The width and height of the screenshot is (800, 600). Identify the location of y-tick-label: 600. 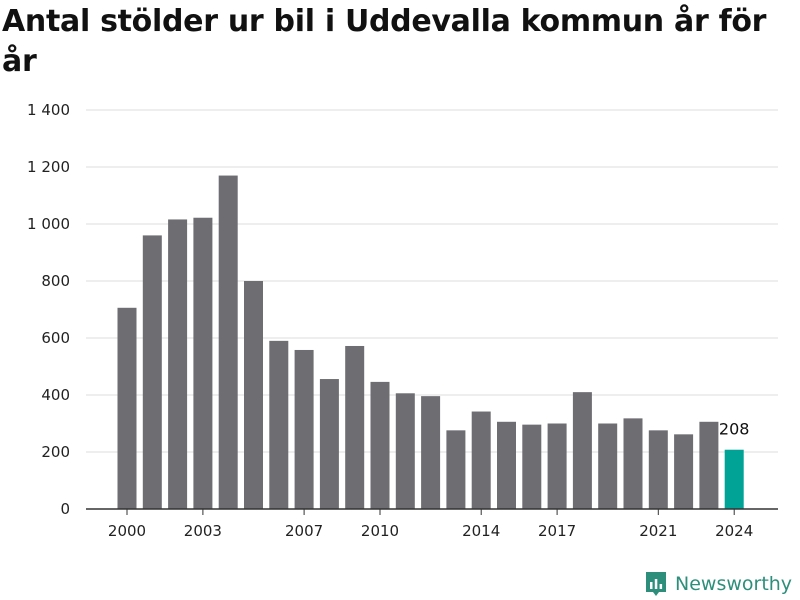
(55, 338).